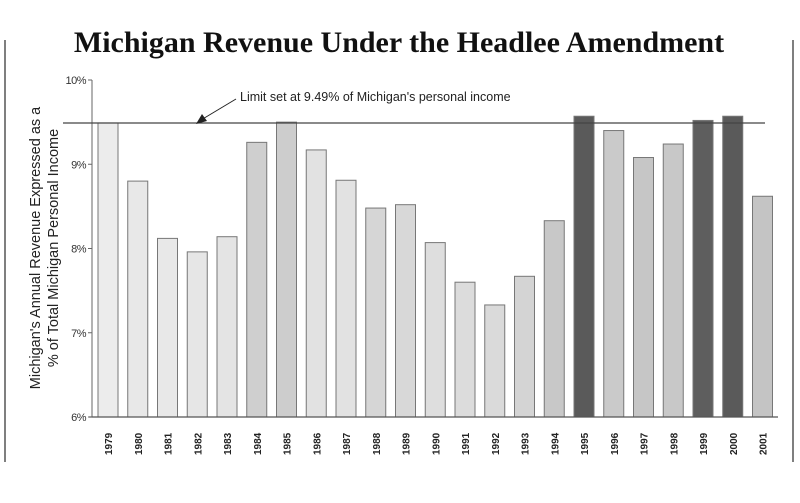 This screenshot has height=503, width=800. Describe the element at coordinates (584, 266) in the screenshot. I see `bar-1995` at that location.